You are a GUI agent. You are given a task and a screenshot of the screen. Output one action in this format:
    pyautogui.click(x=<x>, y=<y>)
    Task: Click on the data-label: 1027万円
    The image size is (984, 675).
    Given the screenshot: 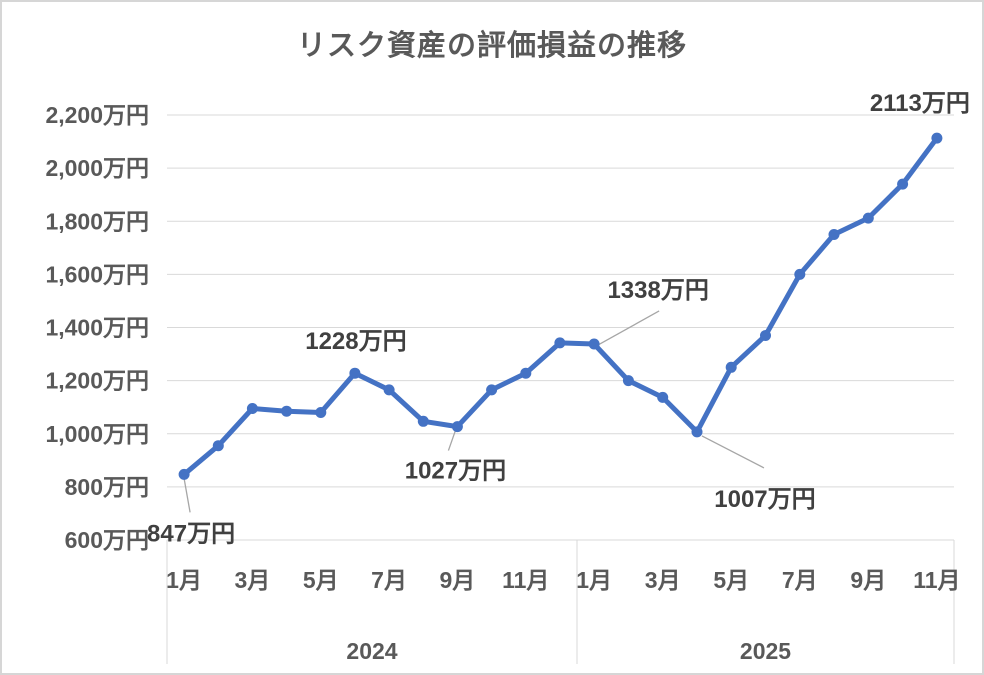 What is the action you would take?
    pyautogui.click(x=455, y=471)
    